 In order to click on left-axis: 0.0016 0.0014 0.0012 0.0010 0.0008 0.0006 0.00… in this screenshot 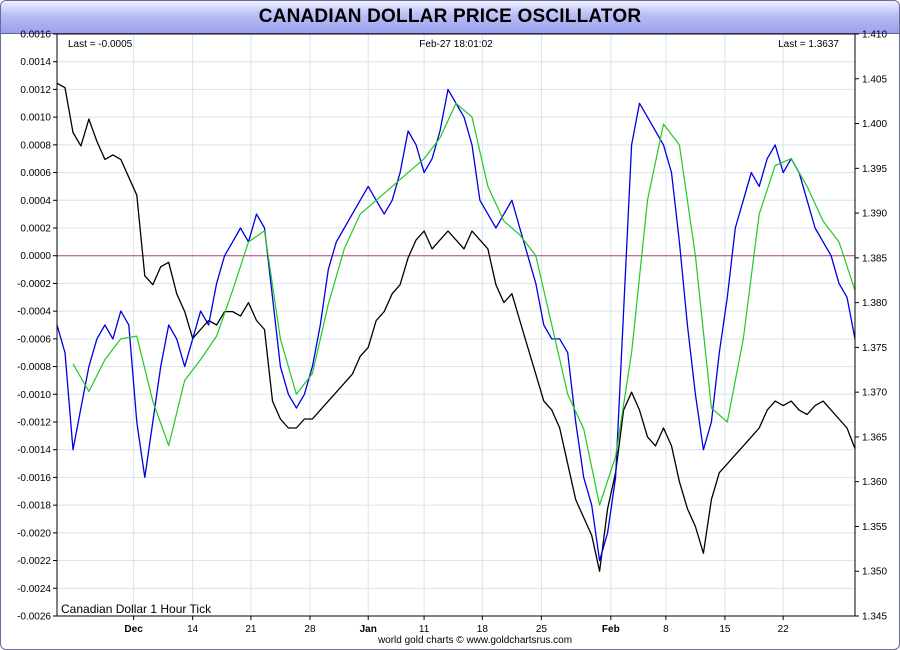, I will do `click(37, 326)`.